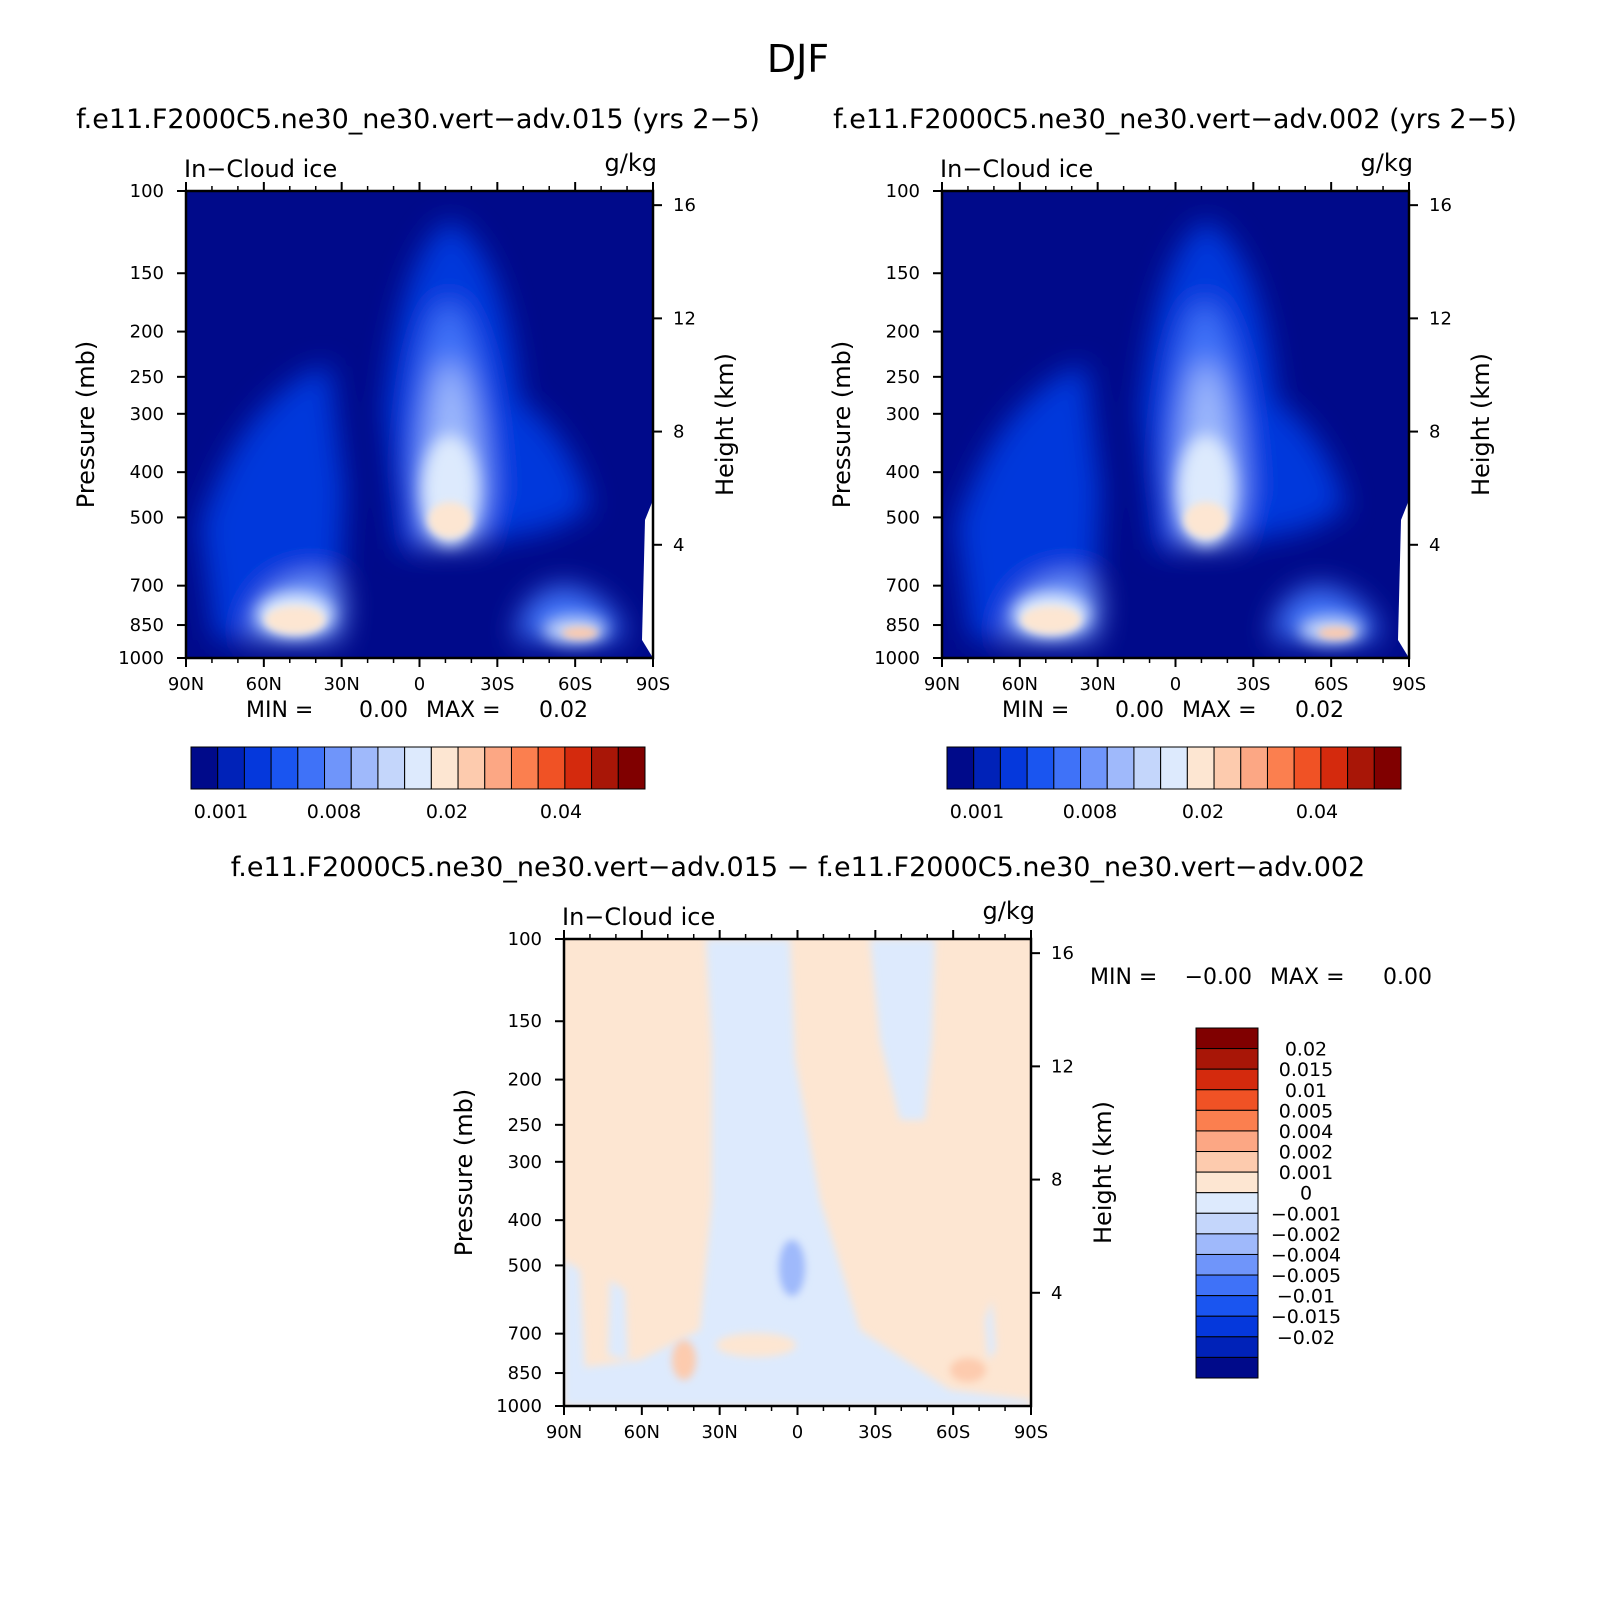 This screenshot has height=1600, width=1597. I want to click on panel-a-x-tick-label: 60S, so click(575, 684).